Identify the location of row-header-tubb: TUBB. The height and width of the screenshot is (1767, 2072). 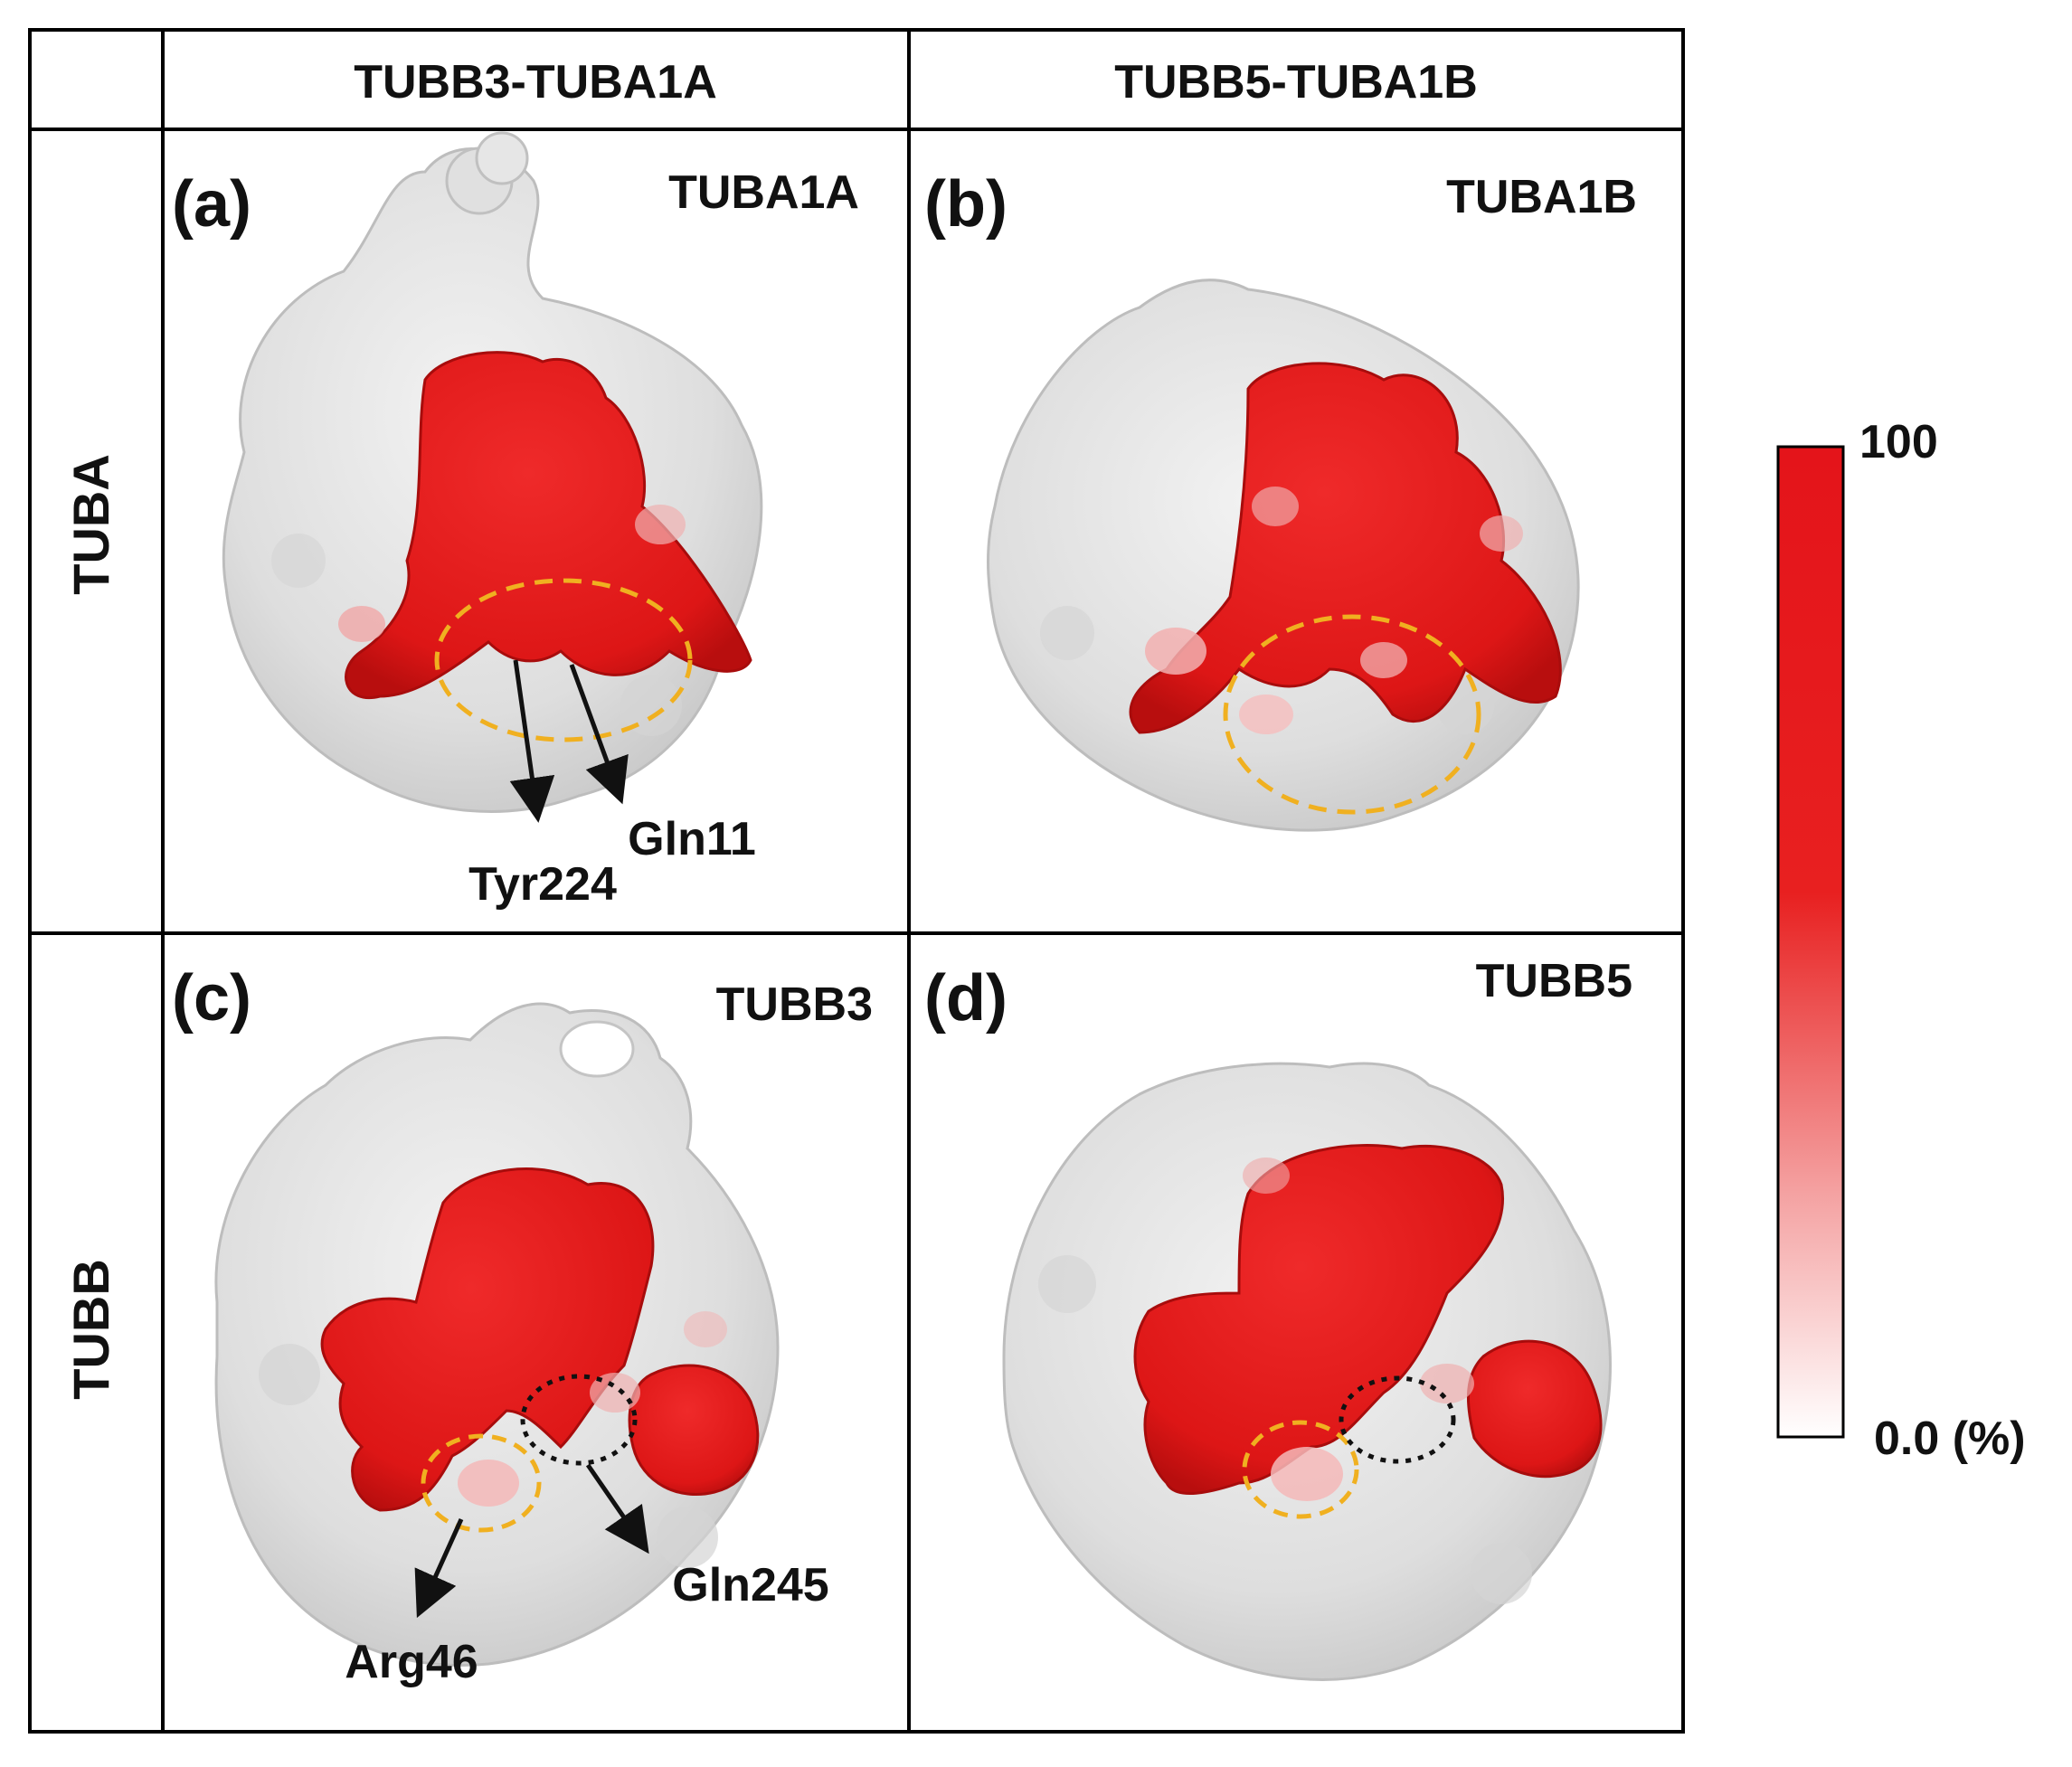
(90, 1329).